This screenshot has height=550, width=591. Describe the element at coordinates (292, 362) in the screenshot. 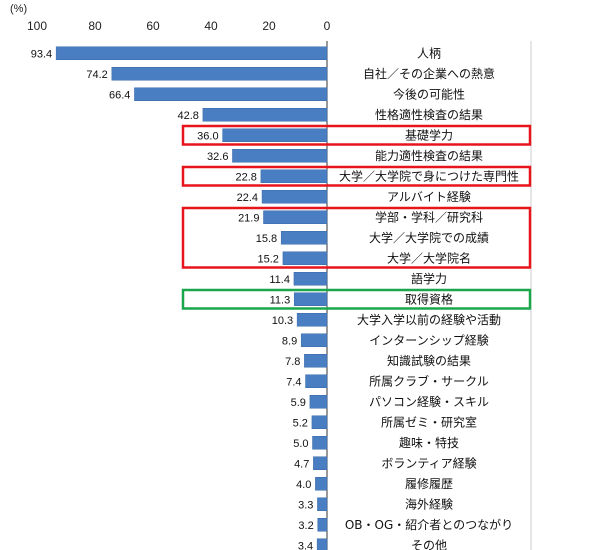

I see `value-label: 7.8` at that location.